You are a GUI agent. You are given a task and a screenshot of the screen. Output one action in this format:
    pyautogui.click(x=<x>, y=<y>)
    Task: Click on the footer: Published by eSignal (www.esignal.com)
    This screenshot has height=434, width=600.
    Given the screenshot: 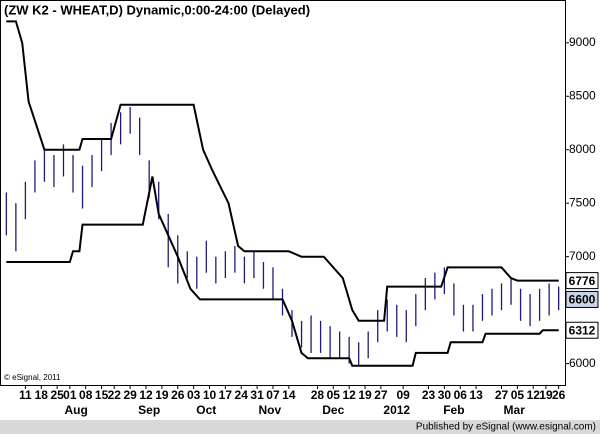 What is the action you would take?
    pyautogui.click(x=506, y=427)
    